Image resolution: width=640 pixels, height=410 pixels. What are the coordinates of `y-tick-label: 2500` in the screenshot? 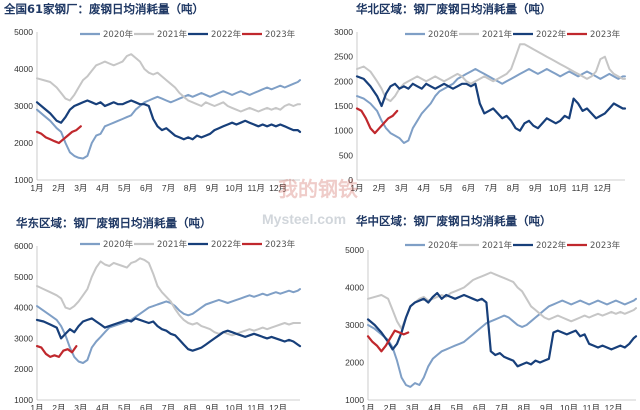 It's located at (343, 57).